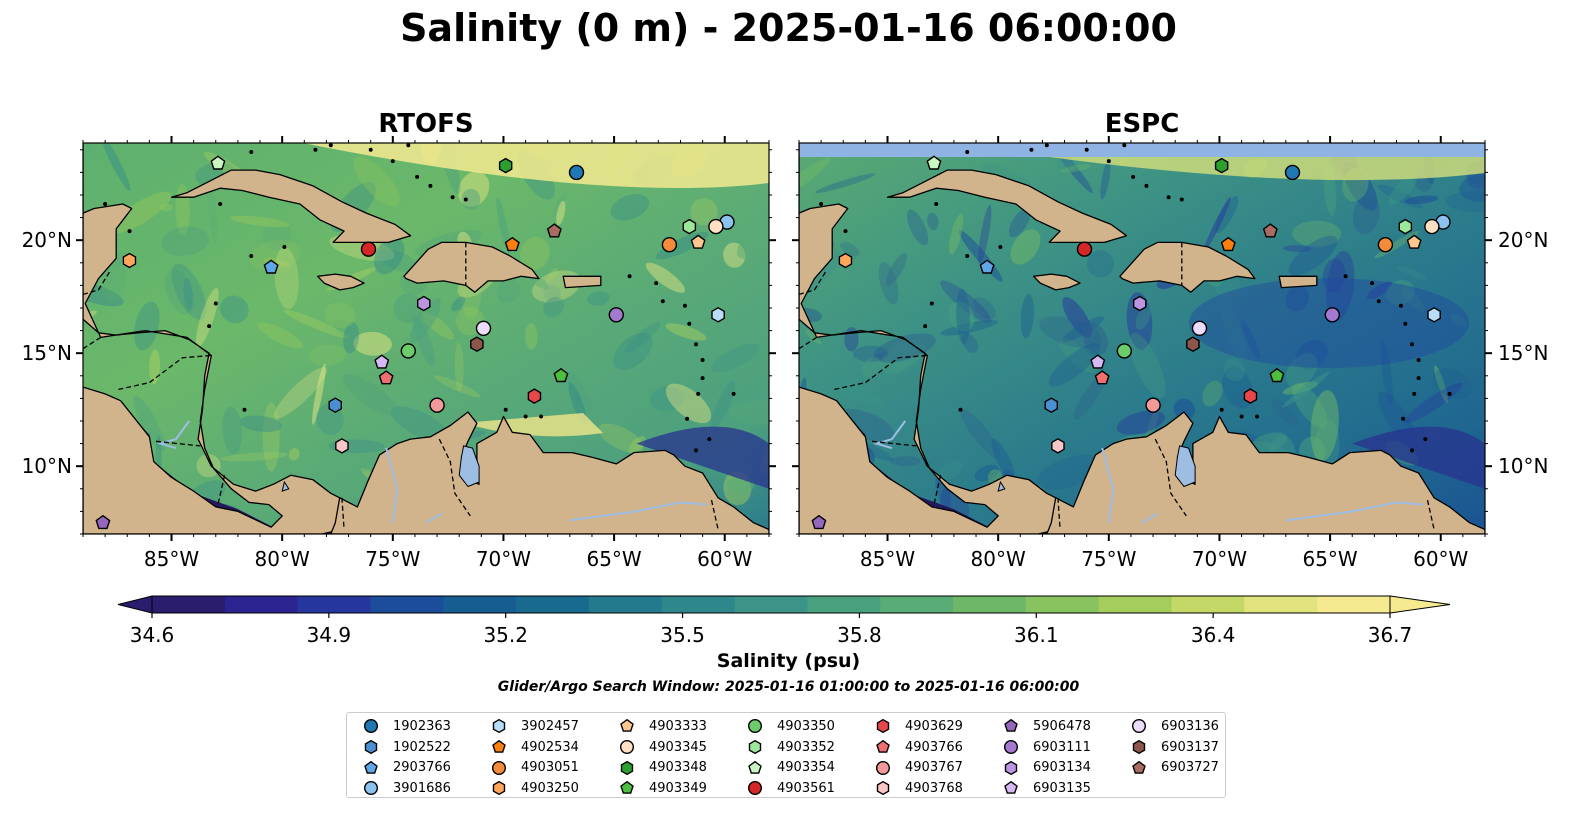  Describe the element at coordinates (1190, 768) in the screenshot. I see `legend-label: 6903727` at that location.